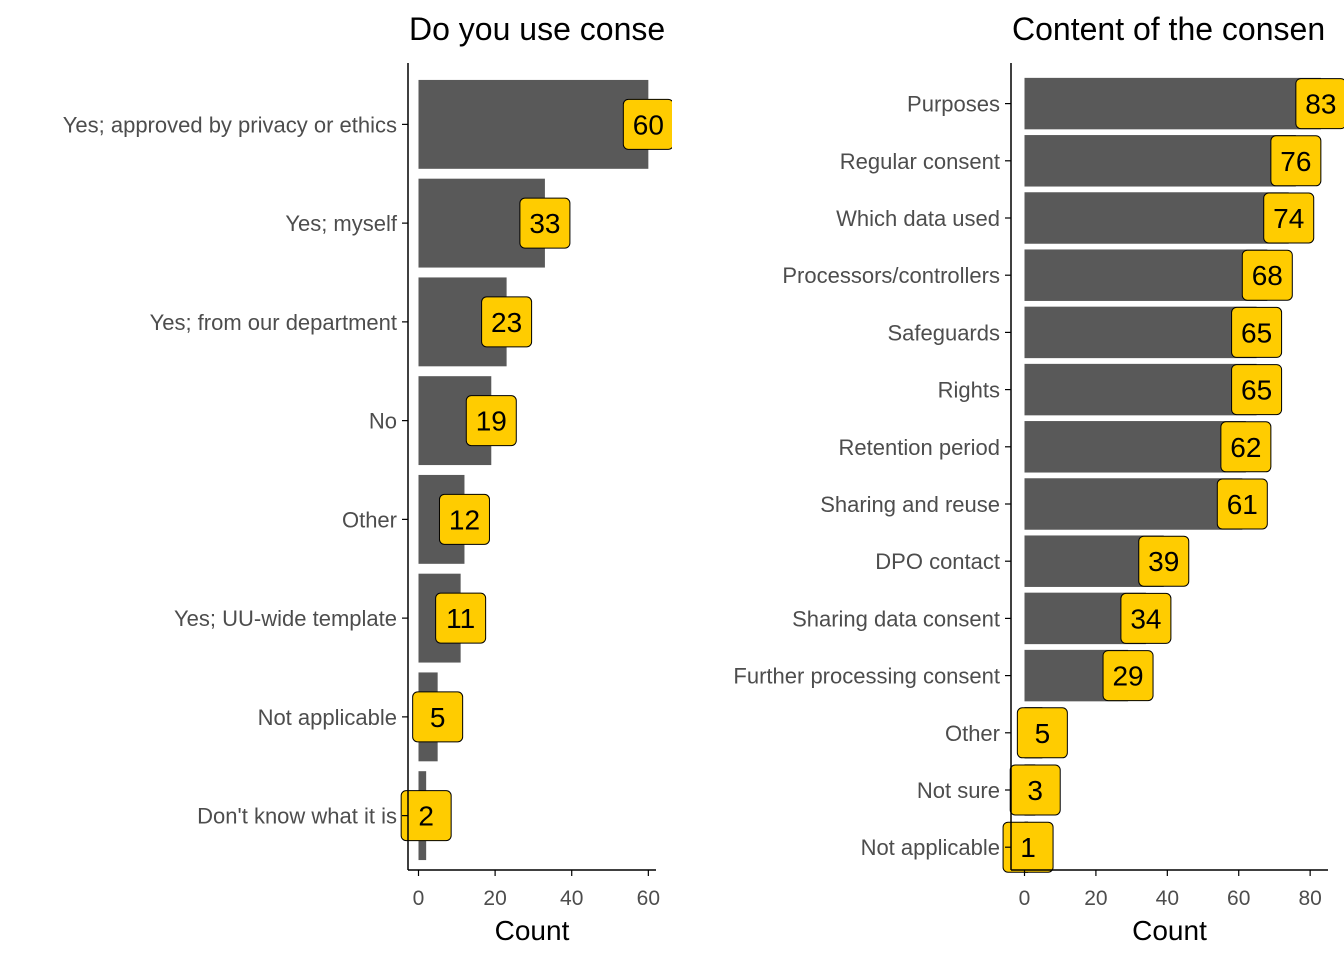  Describe the element at coordinates (297, 816) in the screenshot. I see `category-label: Don't know what it is` at that location.